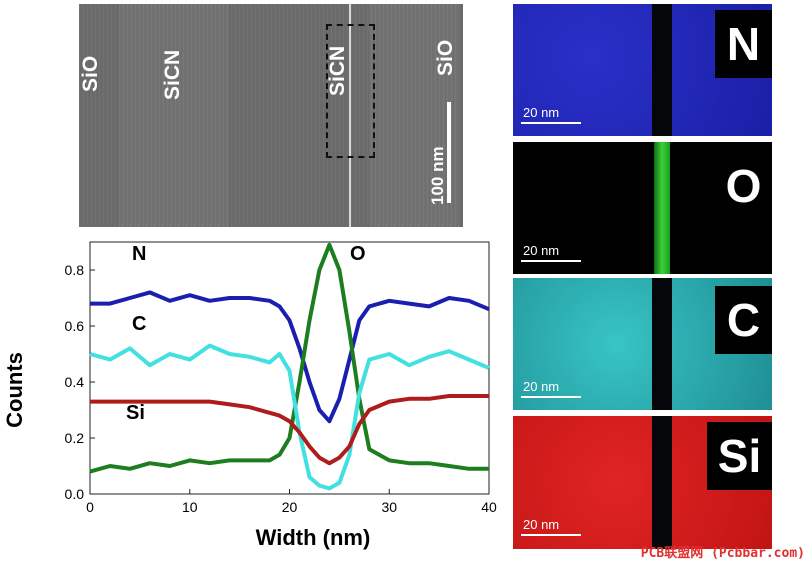 The image size is (809, 569). I want to click on x-tick-label: 20, so click(290, 507).